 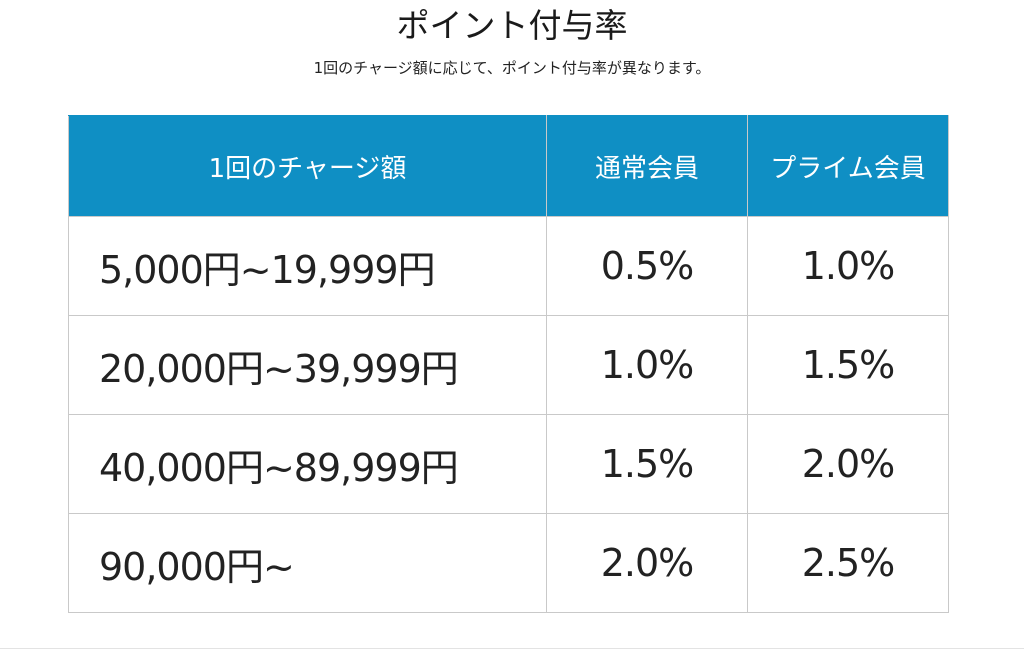 I want to click on table-header-row: 1回のチャージ額 通常会員 プライム会員, so click(x=508, y=166).